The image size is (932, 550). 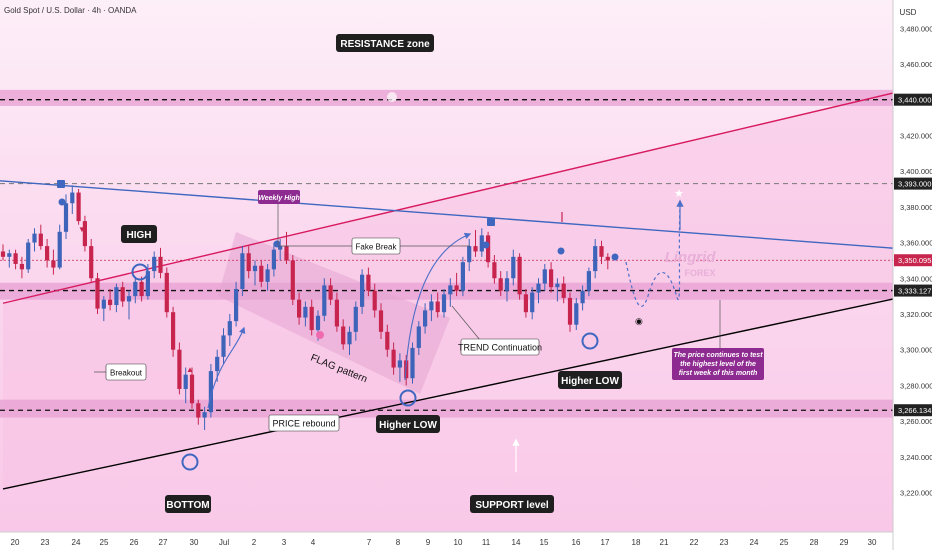 I want to click on x-tick-label: 2, so click(x=254, y=542).